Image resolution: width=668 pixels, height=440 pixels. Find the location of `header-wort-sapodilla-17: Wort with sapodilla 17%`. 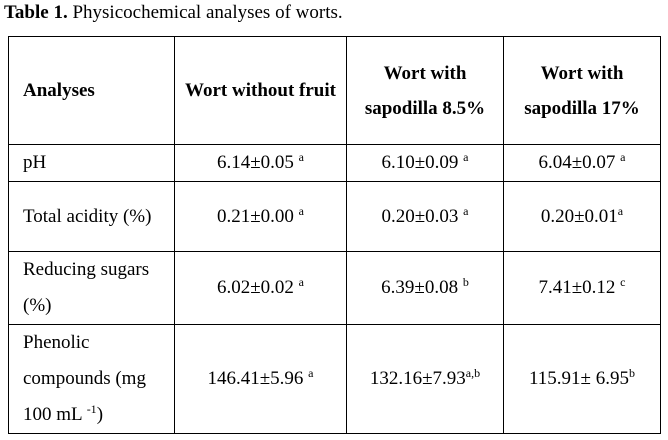

header-wort-sapodilla-17: Wort with sapodilla 17% is located at coordinates (582, 90).